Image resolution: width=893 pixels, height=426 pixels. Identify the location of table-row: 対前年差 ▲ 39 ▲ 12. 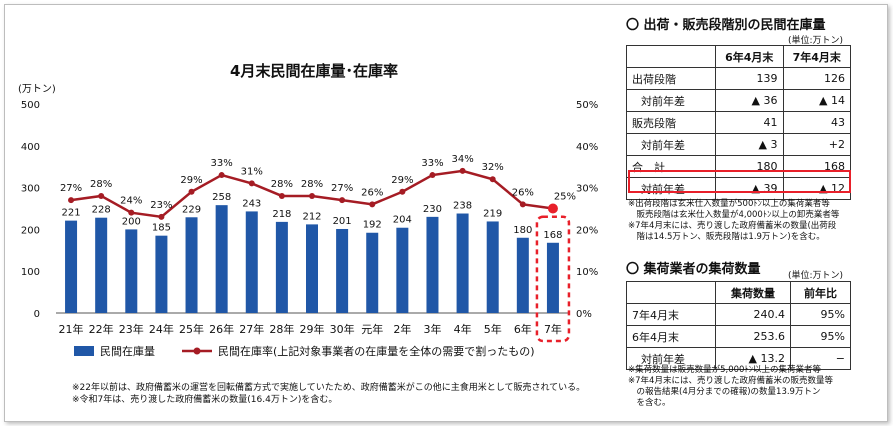
(738, 188).